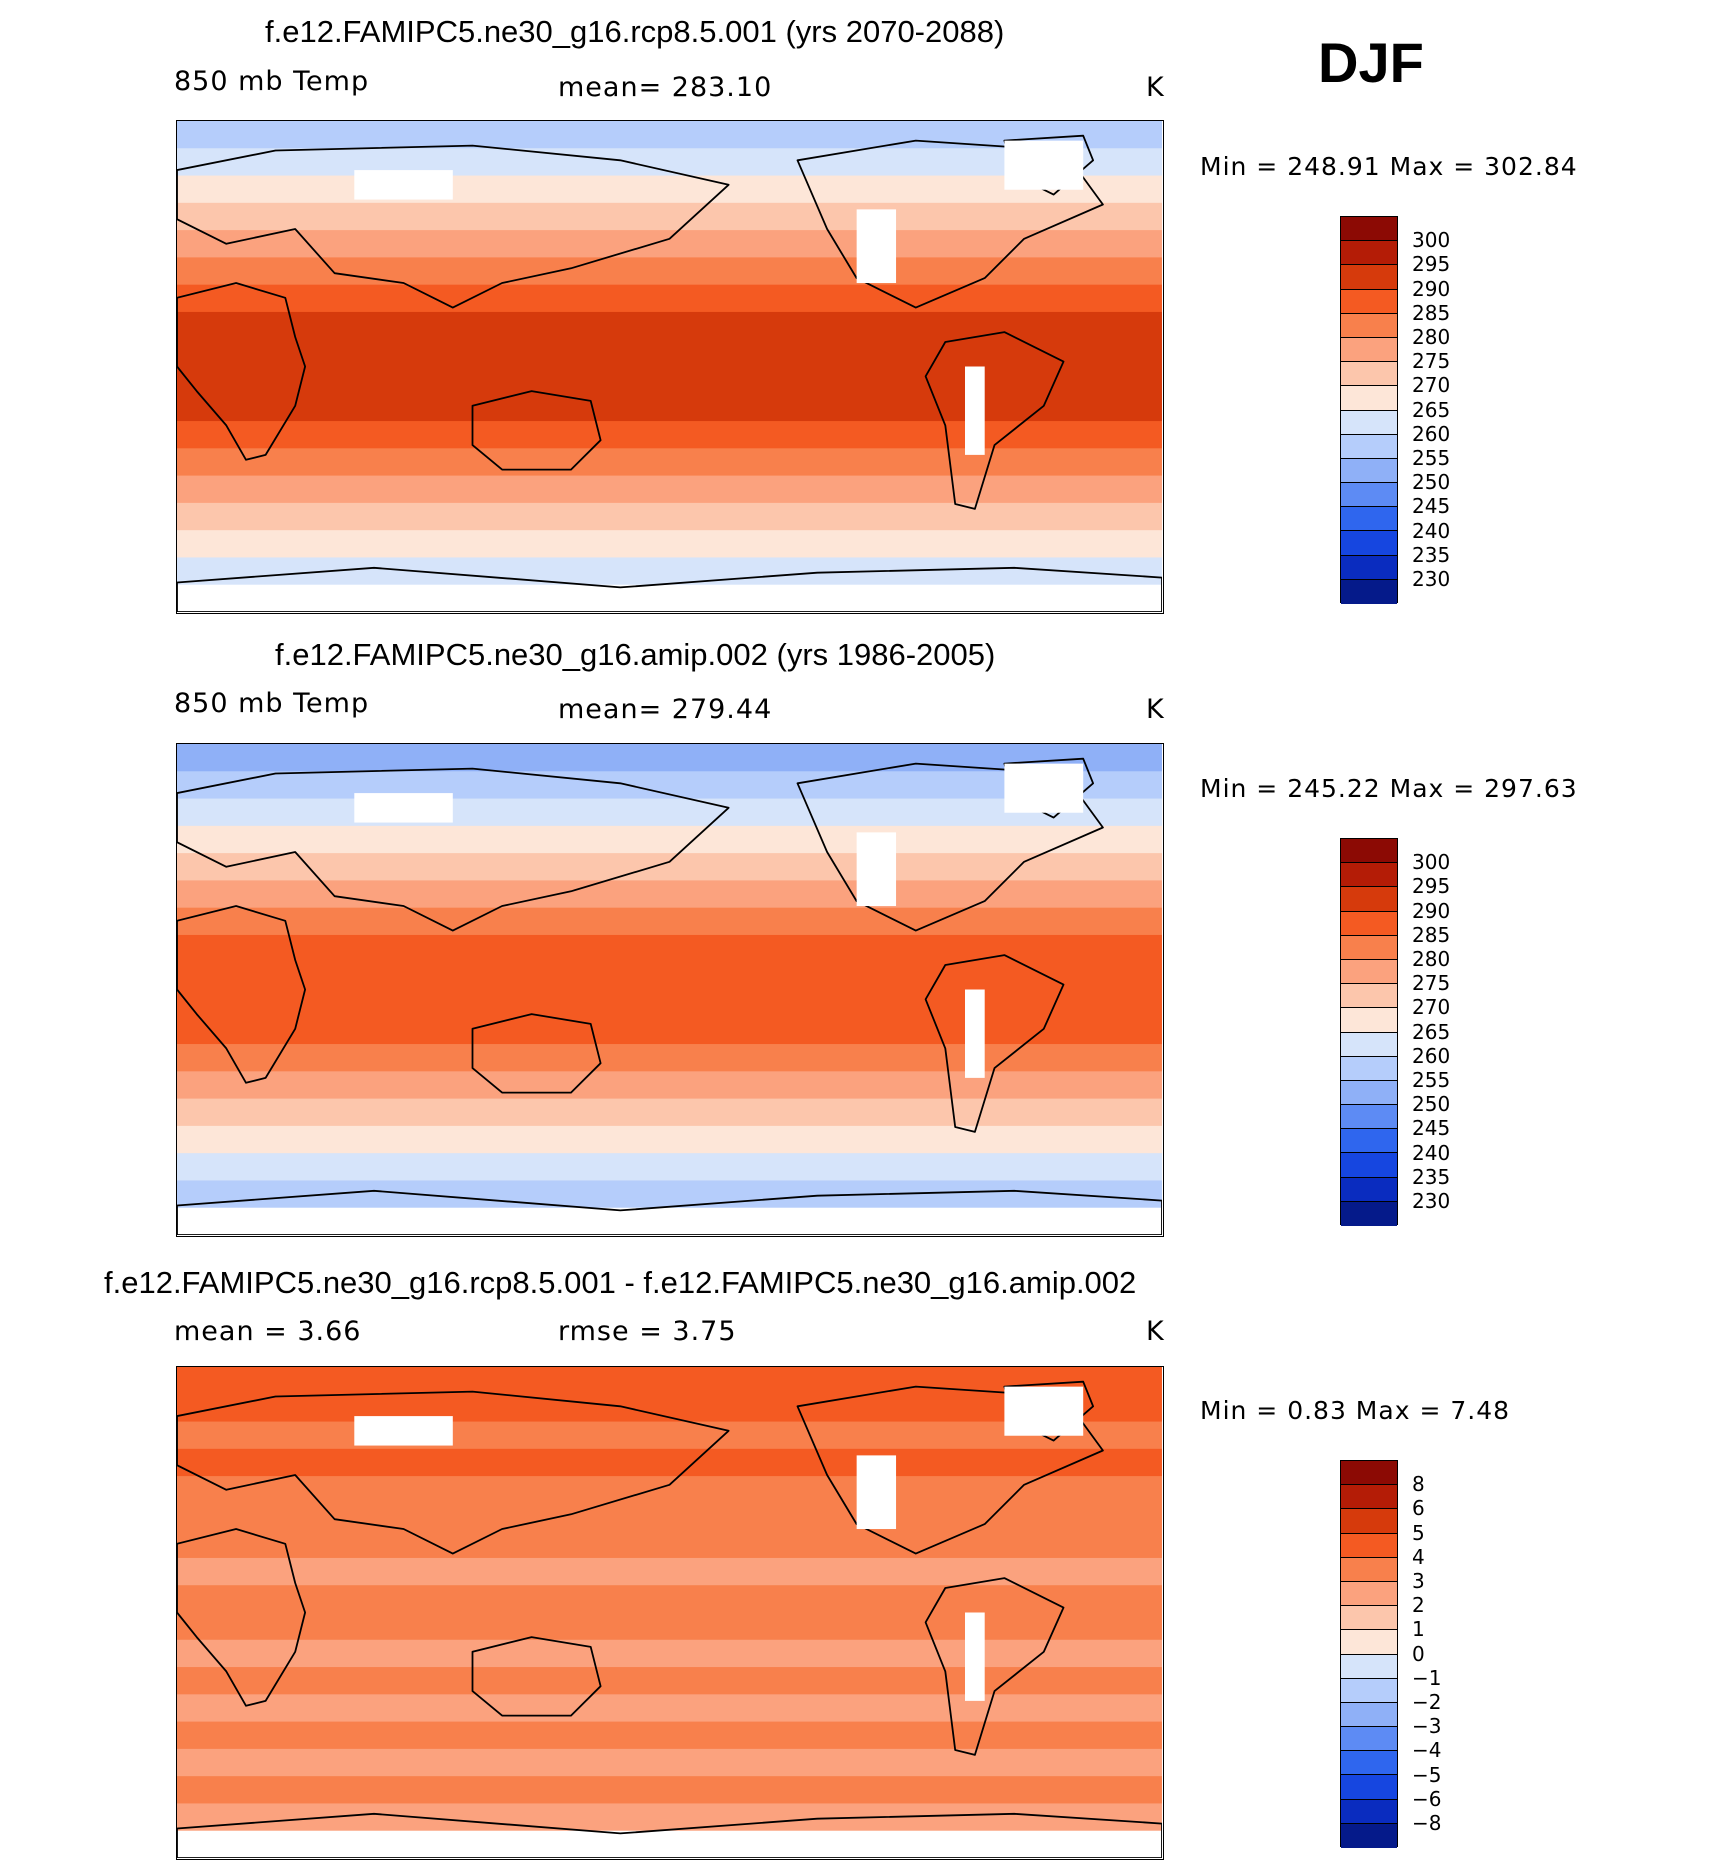 Image resolution: width=1710 pixels, height=1869 pixels. I want to click on africa-outline, so click(242, 371).